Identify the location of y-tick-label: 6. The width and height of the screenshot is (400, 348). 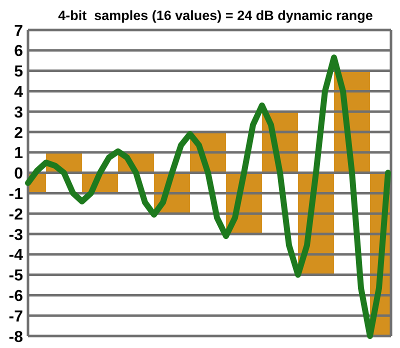
(19, 51).